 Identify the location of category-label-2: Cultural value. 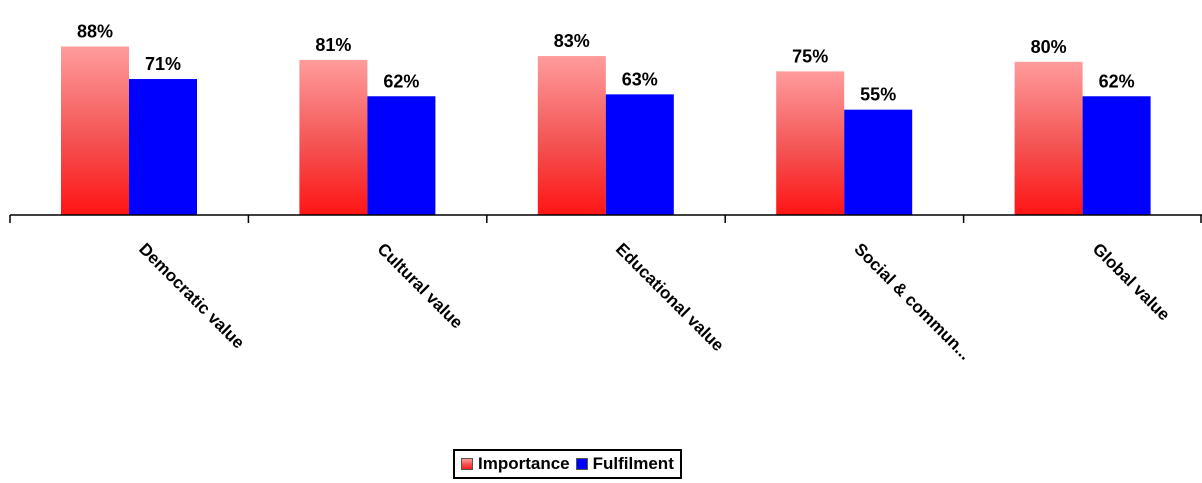
(420, 285).